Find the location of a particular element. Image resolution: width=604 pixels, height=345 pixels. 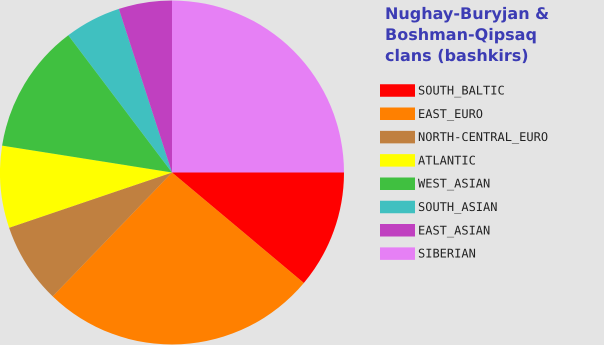

legend-title: Nughay-Buryjan & Boshman-Qipsaq clans (bashkirs) is located at coordinates (467, 34).